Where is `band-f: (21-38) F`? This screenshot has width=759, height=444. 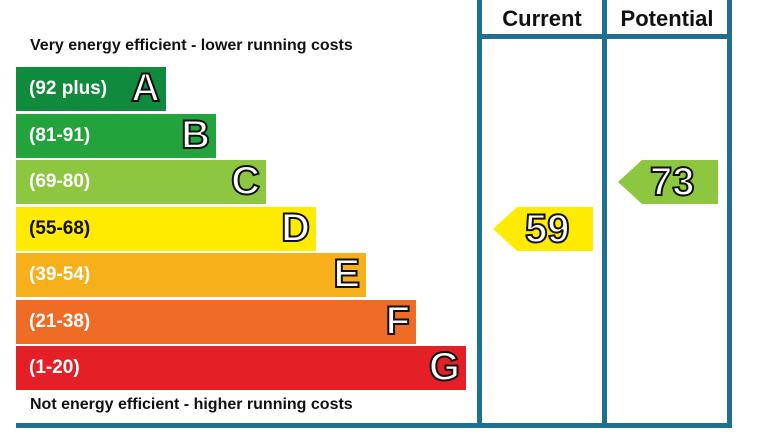 band-f: (21-38) F is located at coordinates (216, 321).